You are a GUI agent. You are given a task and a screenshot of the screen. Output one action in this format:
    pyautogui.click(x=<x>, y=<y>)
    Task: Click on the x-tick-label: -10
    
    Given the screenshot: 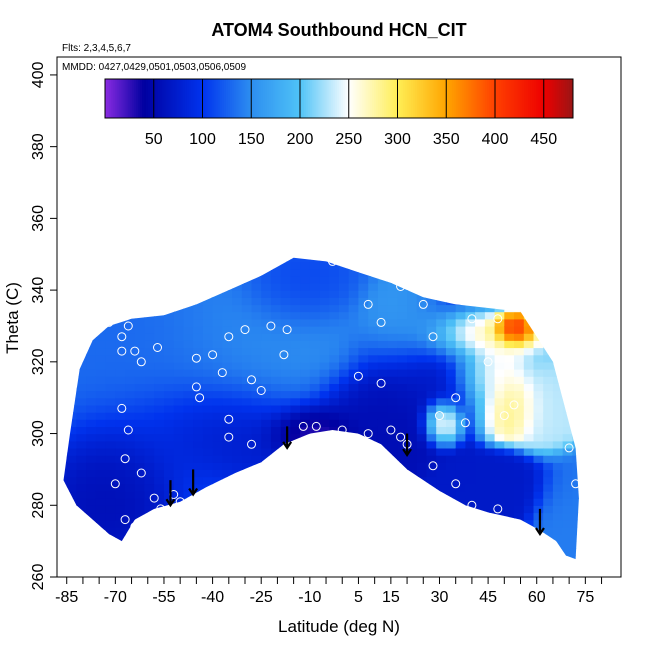 What is the action you would take?
    pyautogui.click(x=309, y=597)
    